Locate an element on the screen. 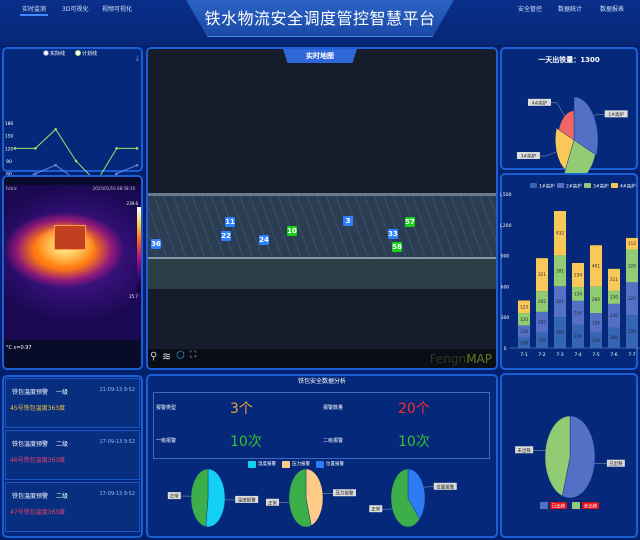  tab-video: 视频可视化 is located at coordinates (117, 9).